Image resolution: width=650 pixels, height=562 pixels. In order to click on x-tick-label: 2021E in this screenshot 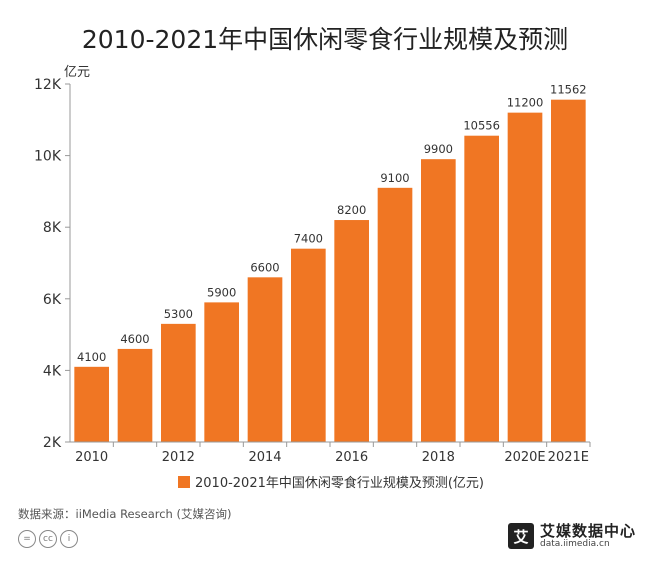, I will do `click(568, 457)`.